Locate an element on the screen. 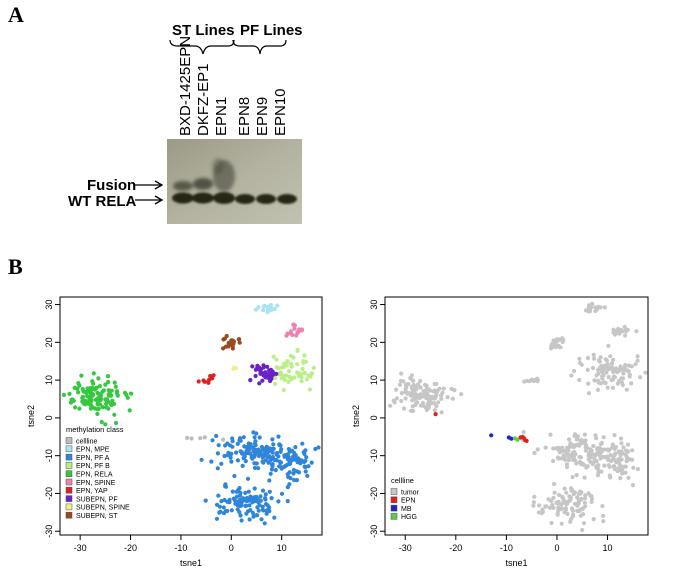  y-tick-label: 30 is located at coordinates (374, 305).